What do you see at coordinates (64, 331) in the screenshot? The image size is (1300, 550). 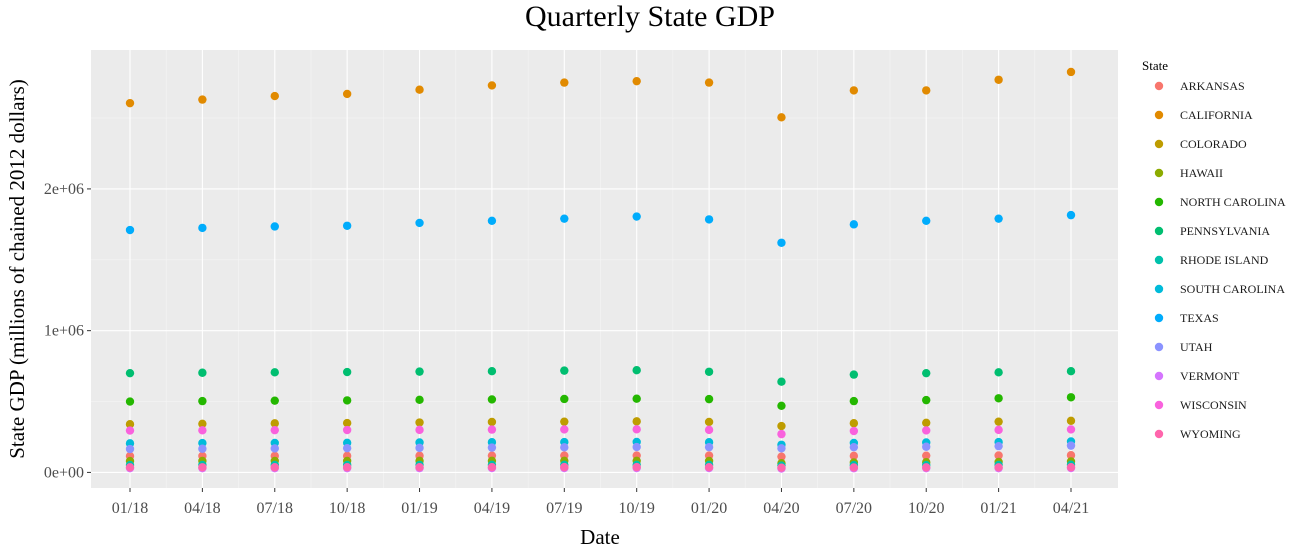 I see `y-tick-label: 1e+06` at bounding box center [64, 331].